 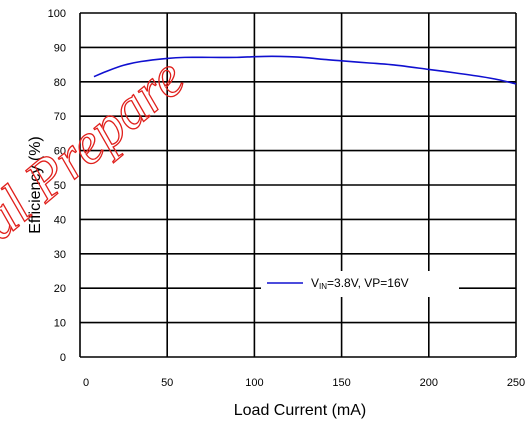 What do you see at coordinates (300, 410) in the screenshot?
I see `x-axis-title: Load Current (mA)` at bounding box center [300, 410].